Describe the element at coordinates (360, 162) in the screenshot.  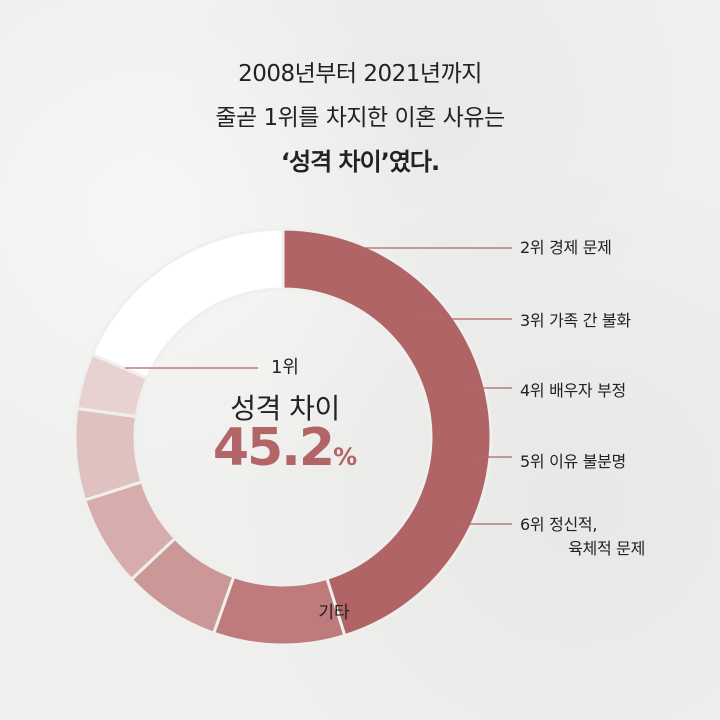
I see `headline-line-3: ‘성격 차이’였다.` at that location.